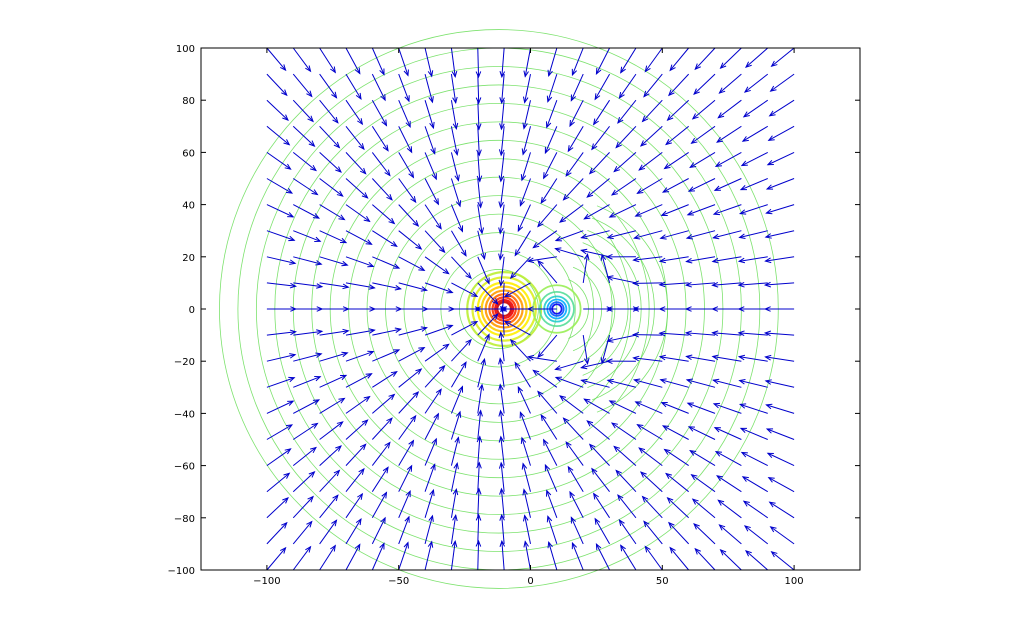  What do you see at coordinates (794, 581) in the screenshot?
I see `x-tick-label: 100` at bounding box center [794, 581].